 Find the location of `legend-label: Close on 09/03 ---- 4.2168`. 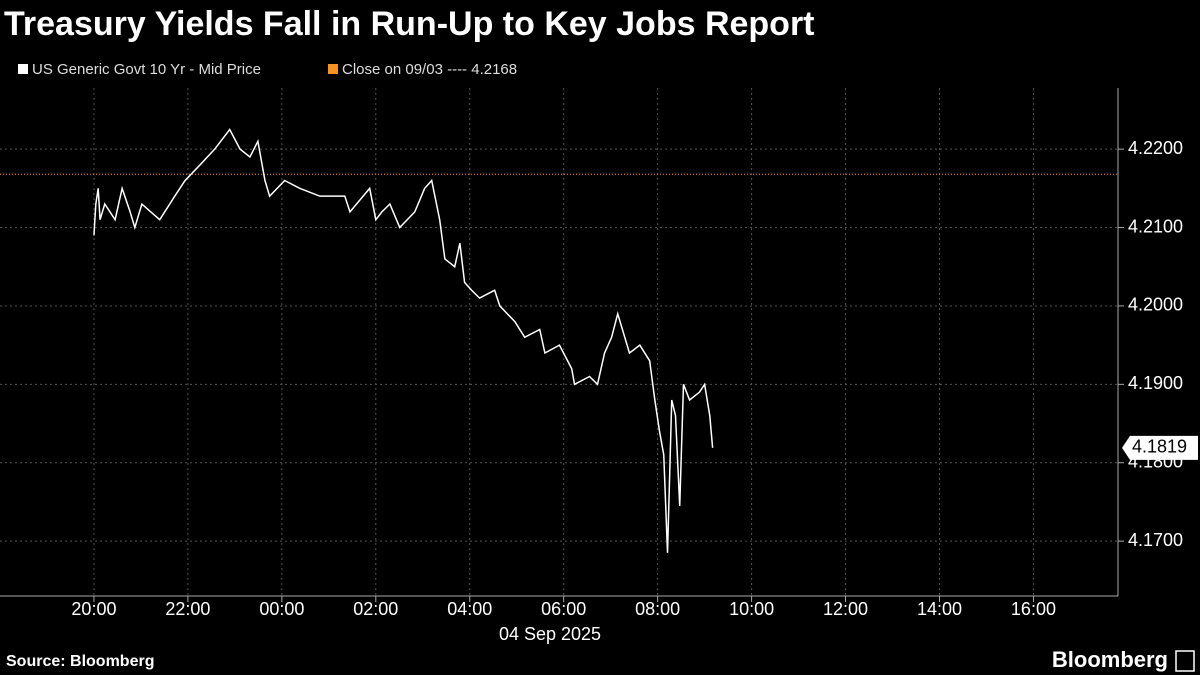

legend-label: Close on 09/03 ---- 4.2168 is located at coordinates (429, 69).